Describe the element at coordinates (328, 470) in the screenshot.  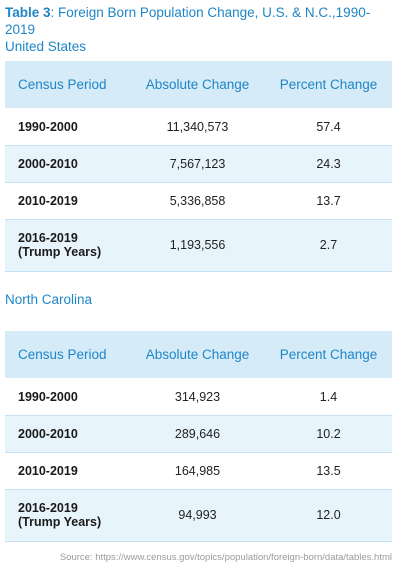
I see `percent-cell: 13.5` at that location.